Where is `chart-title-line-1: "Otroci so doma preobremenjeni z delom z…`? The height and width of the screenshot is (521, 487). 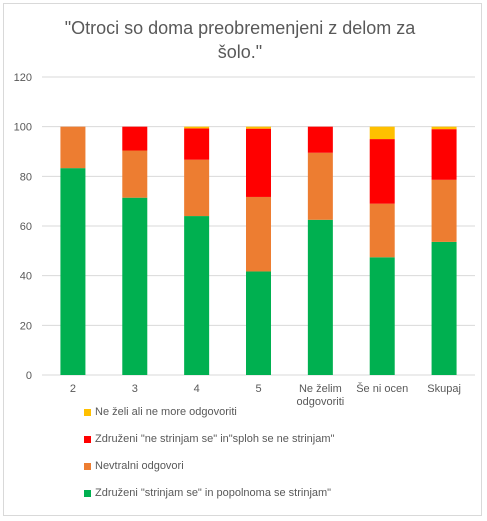 chart-title-line-1: "Otroci so doma preobremenjeni z delom z… is located at coordinates (240, 28).